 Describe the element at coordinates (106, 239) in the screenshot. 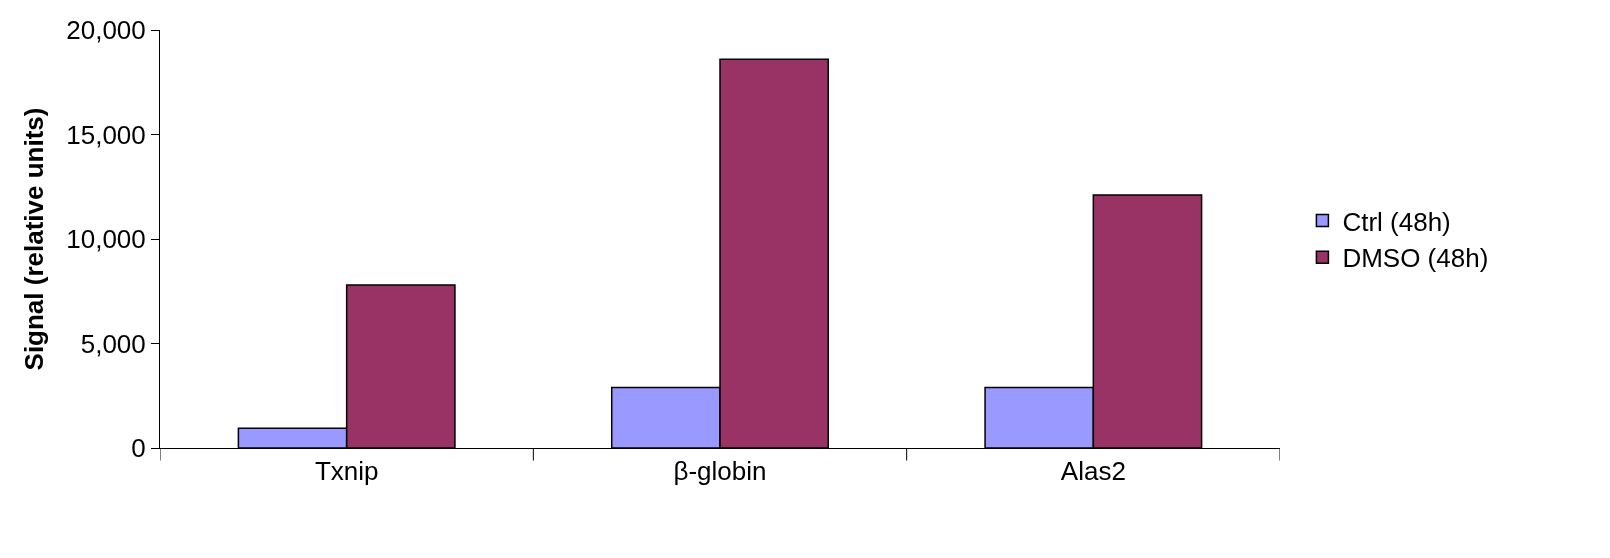

I see `y-tick-label: 10,000` at that location.